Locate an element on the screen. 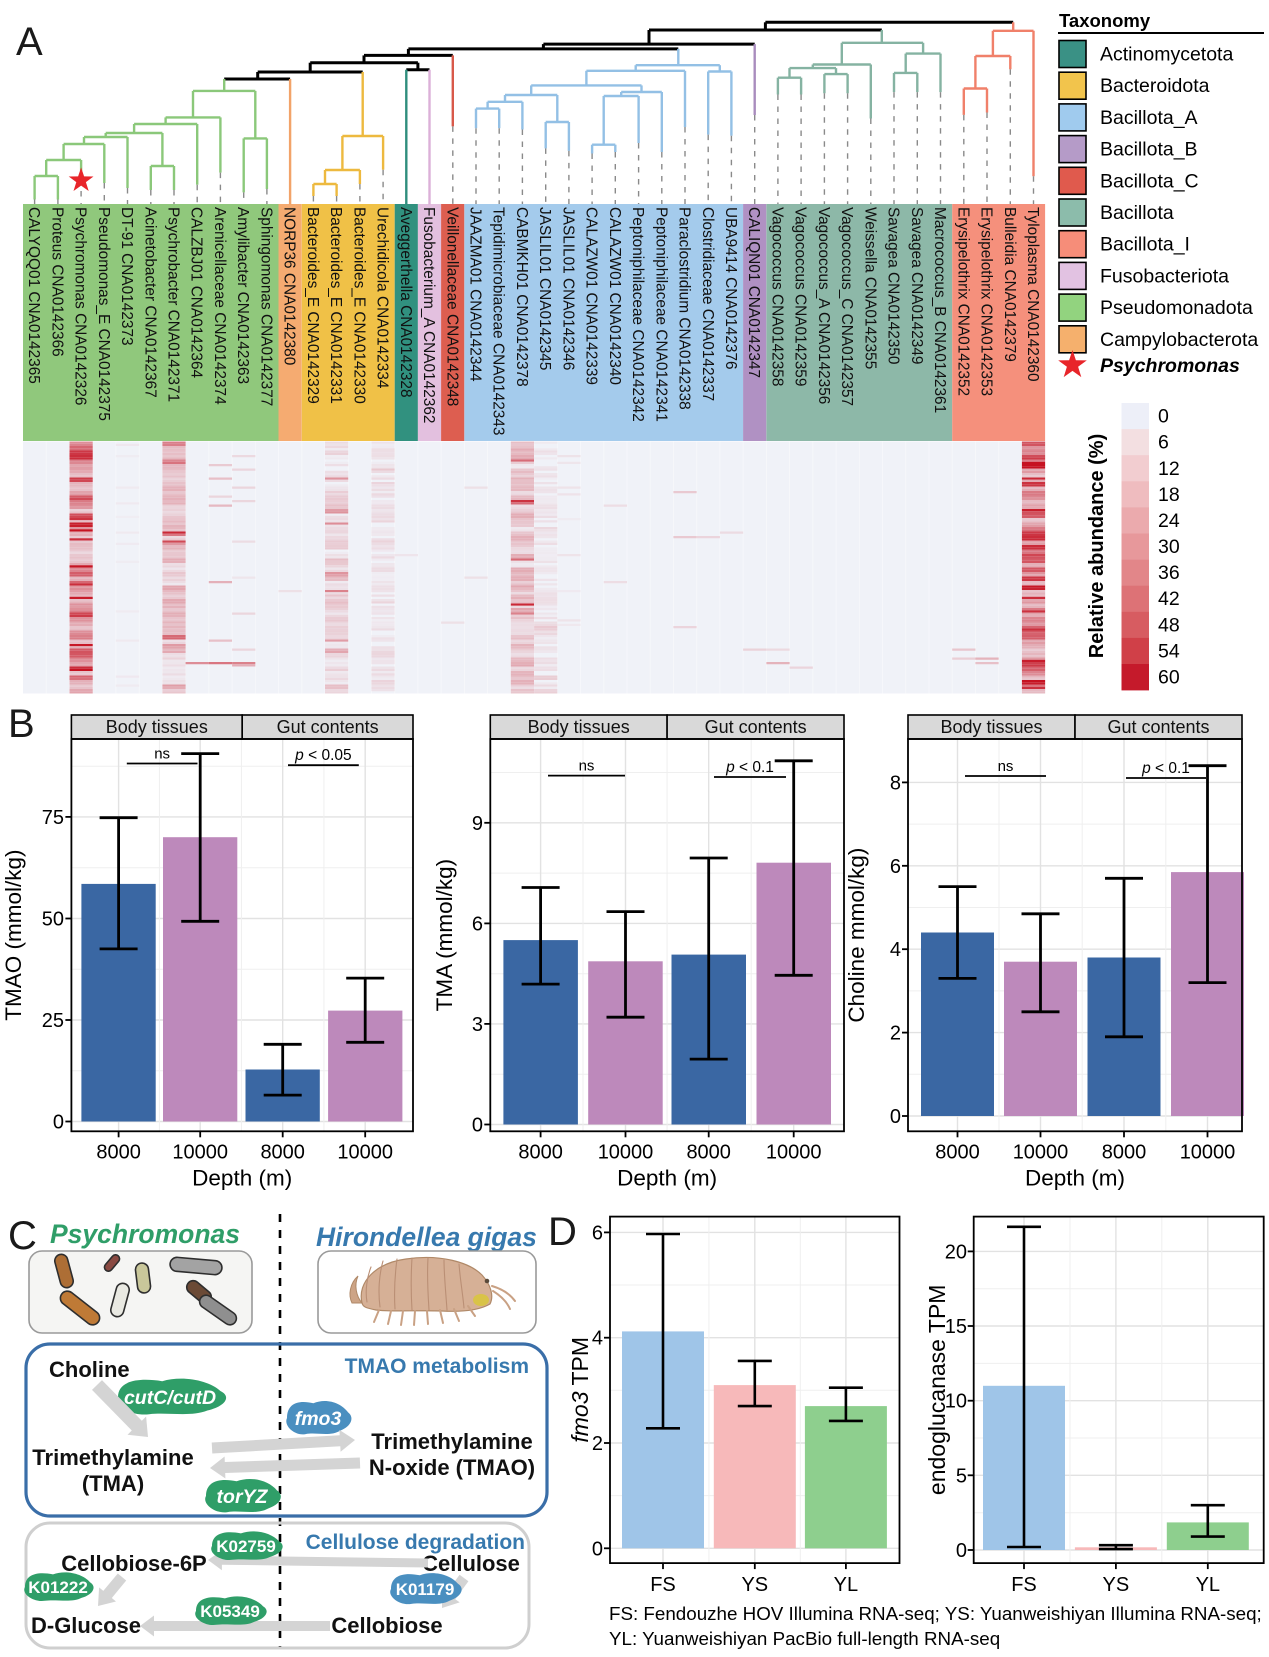 This screenshot has width=1269, height=1657. svg-text: D is located at coordinates (562, 1232).